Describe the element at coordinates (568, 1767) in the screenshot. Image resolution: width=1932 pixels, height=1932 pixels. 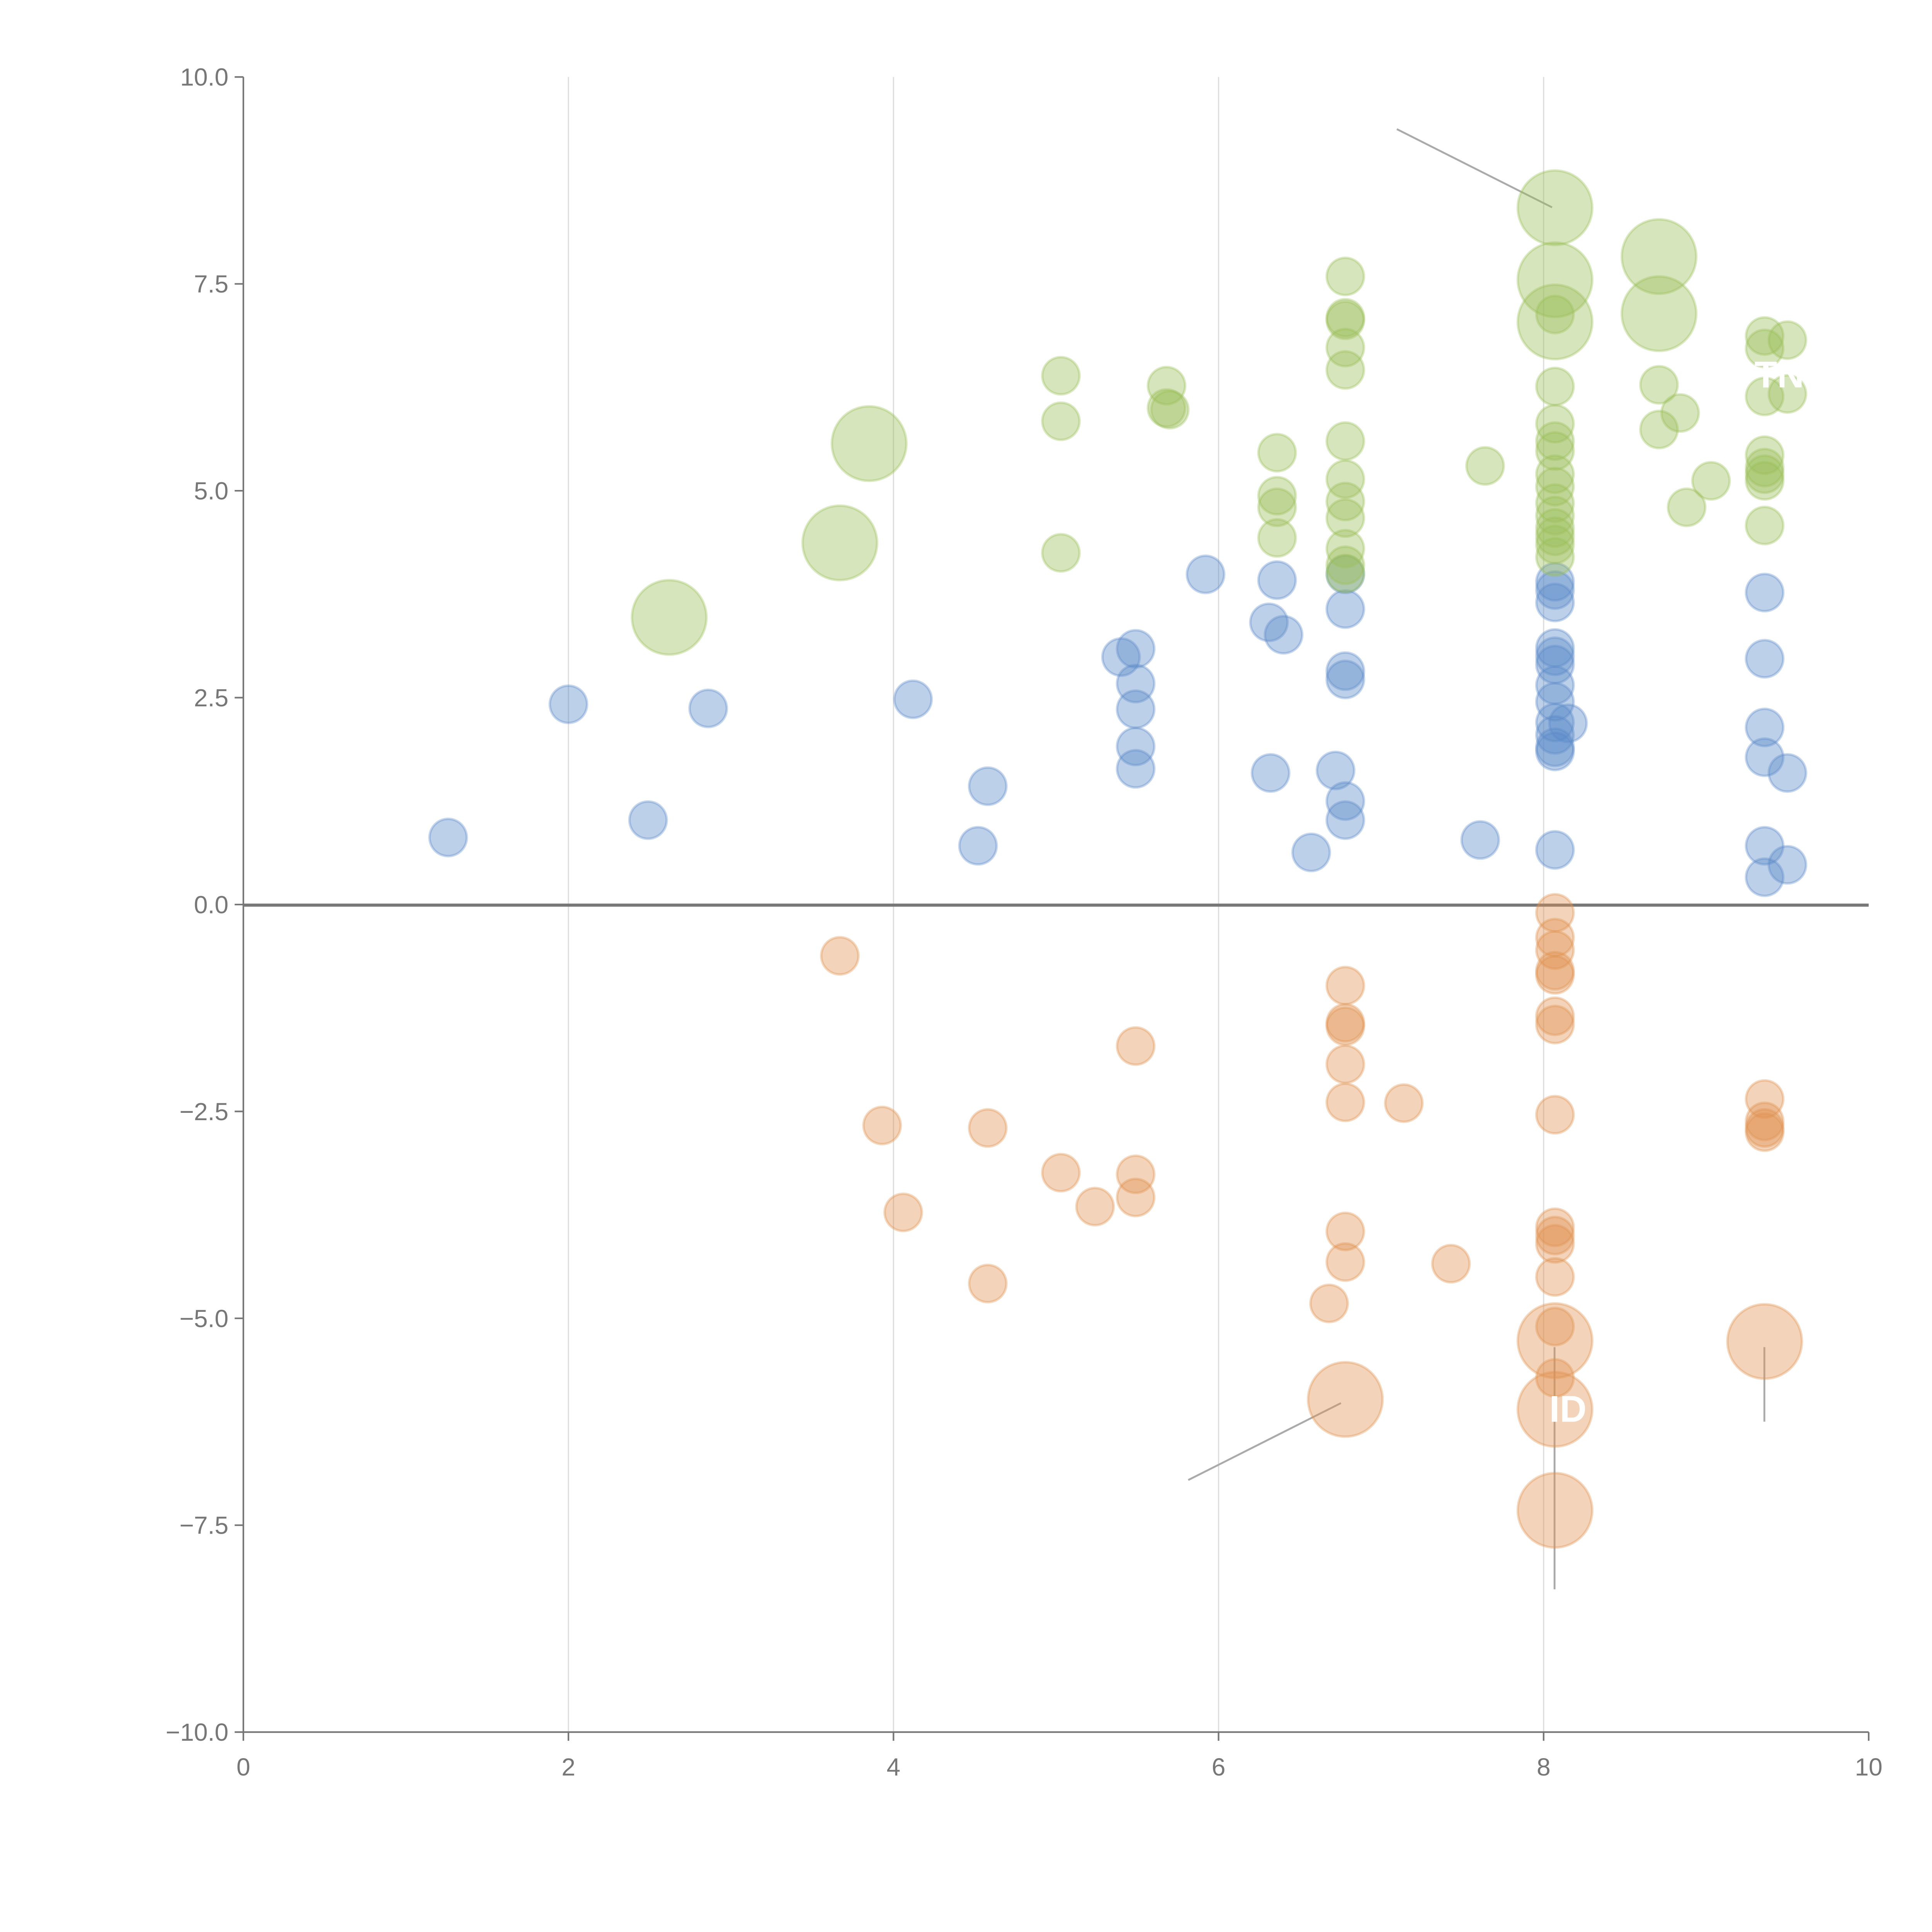
I see `x-tick-label: 2` at that location.